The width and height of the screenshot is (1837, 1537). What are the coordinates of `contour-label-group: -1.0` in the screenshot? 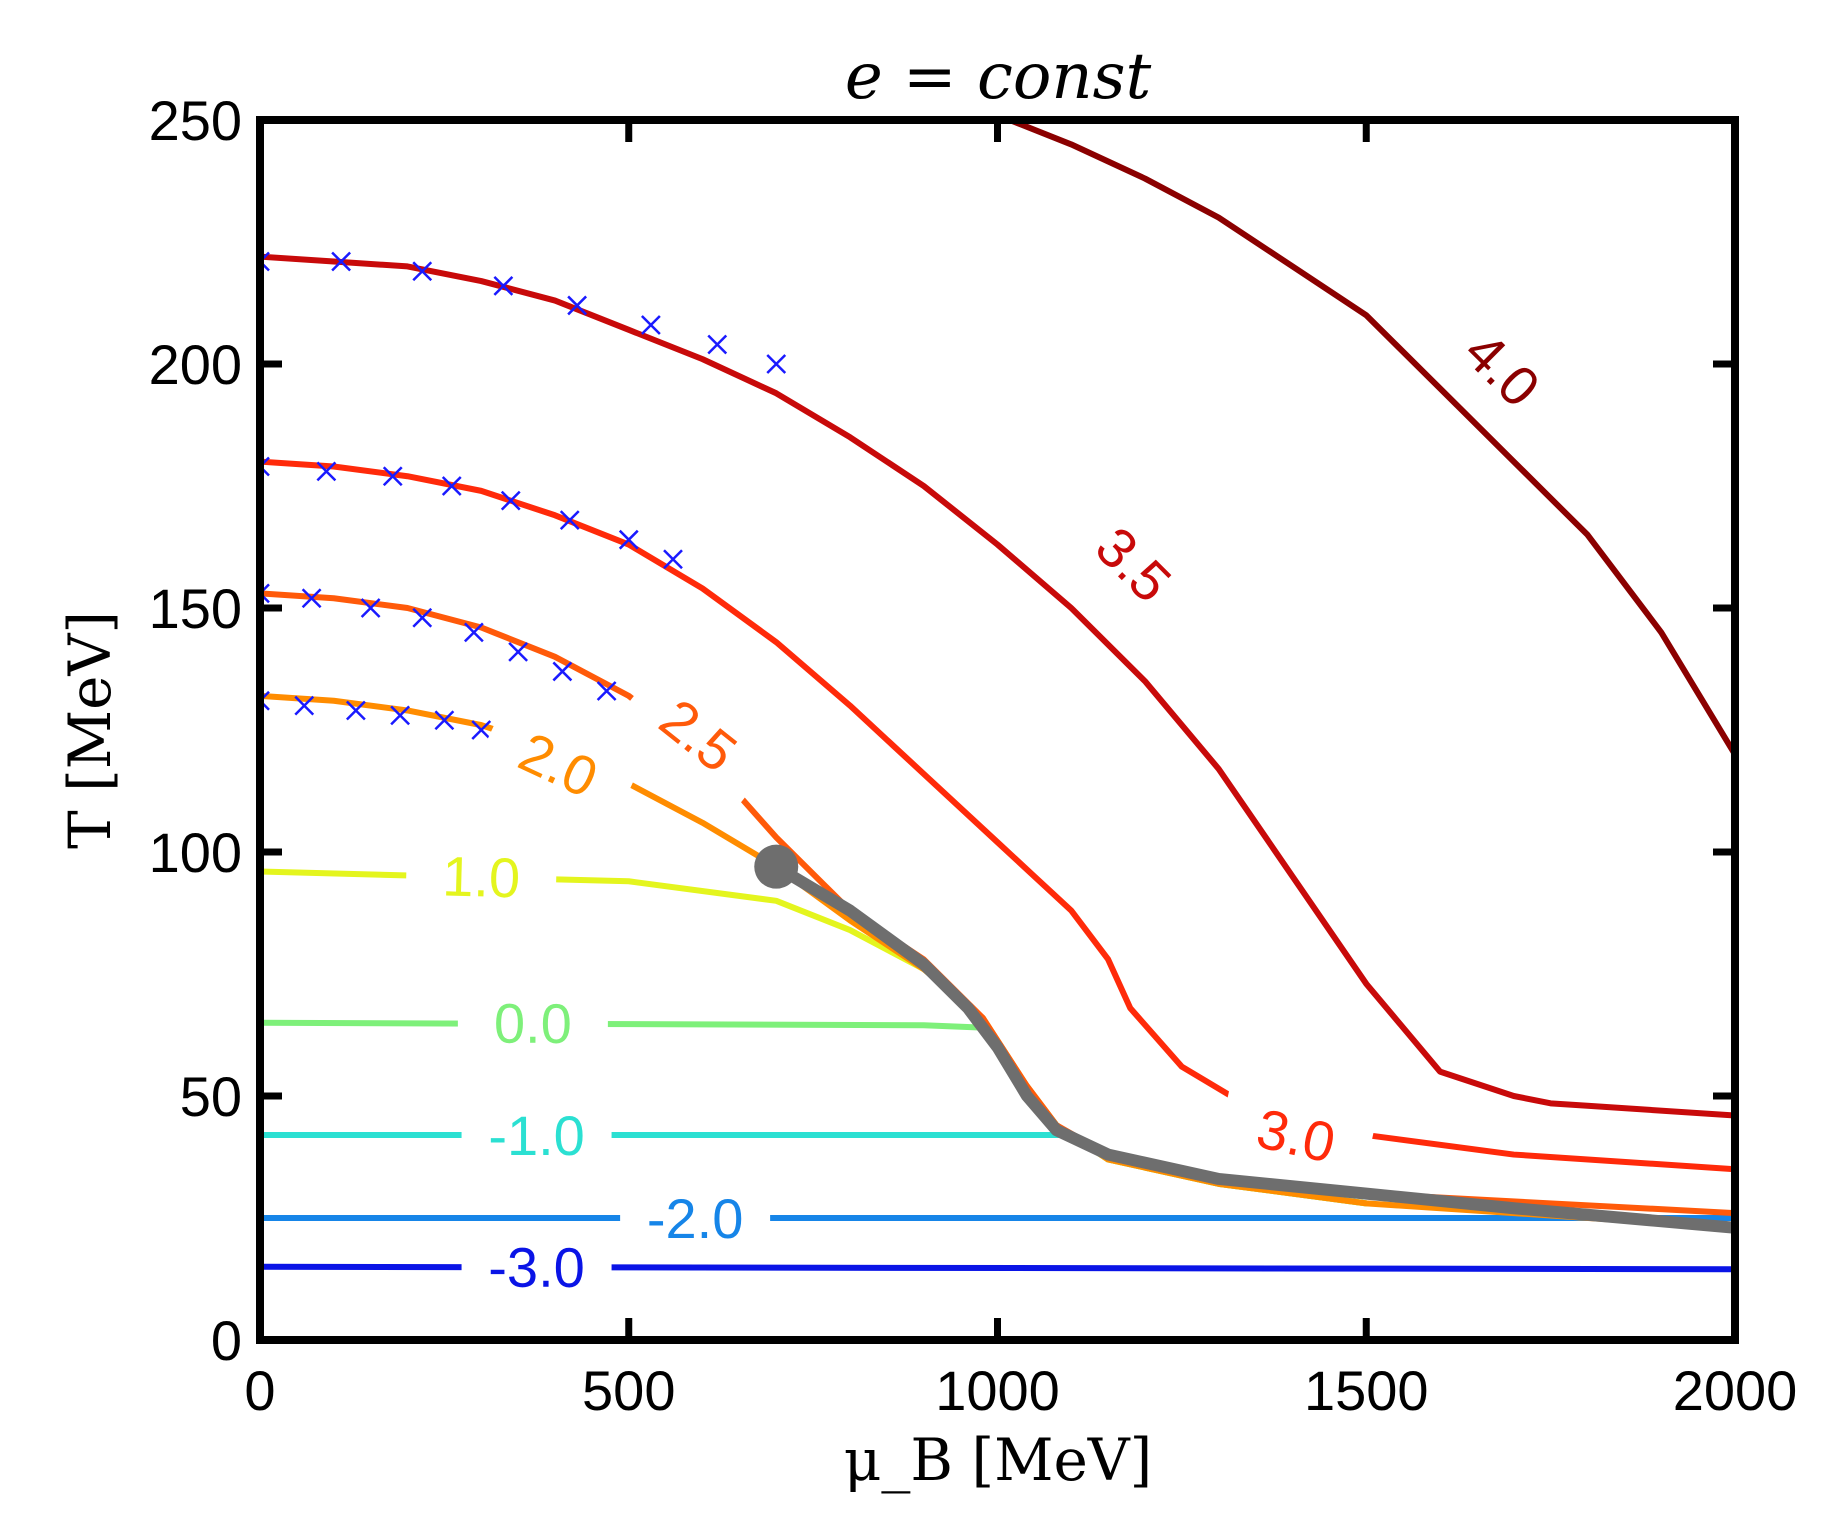 It's located at (536, 1135).